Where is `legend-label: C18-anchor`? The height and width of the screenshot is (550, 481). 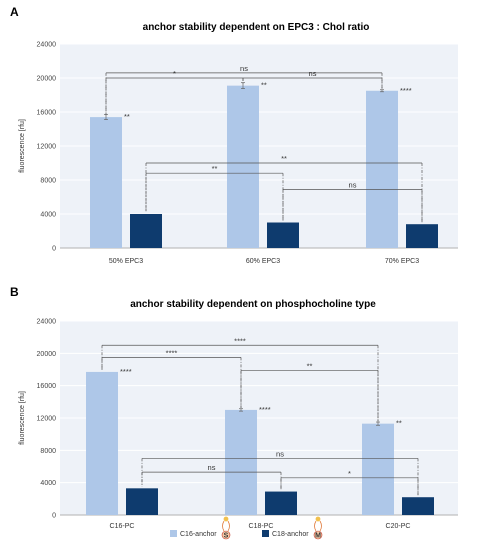 legend-label: C18-anchor is located at coordinates (290, 534).